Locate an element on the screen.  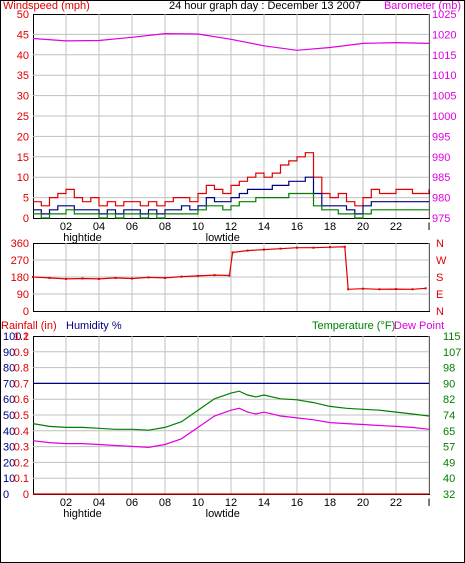
rain-tick-label: 1.1 is located at coordinates (21, 337).